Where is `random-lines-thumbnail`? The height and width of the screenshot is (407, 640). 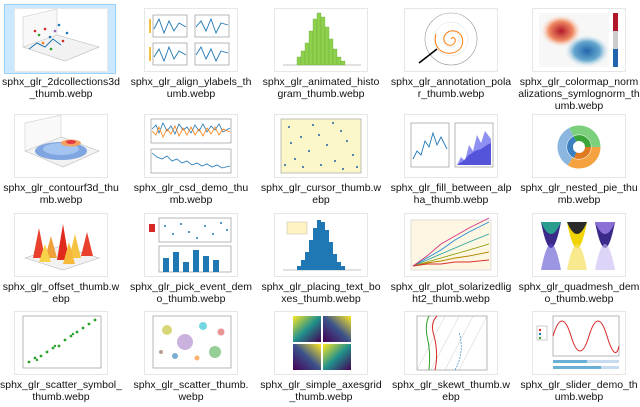 random-lines-thumbnail is located at coordinates (451, 245).